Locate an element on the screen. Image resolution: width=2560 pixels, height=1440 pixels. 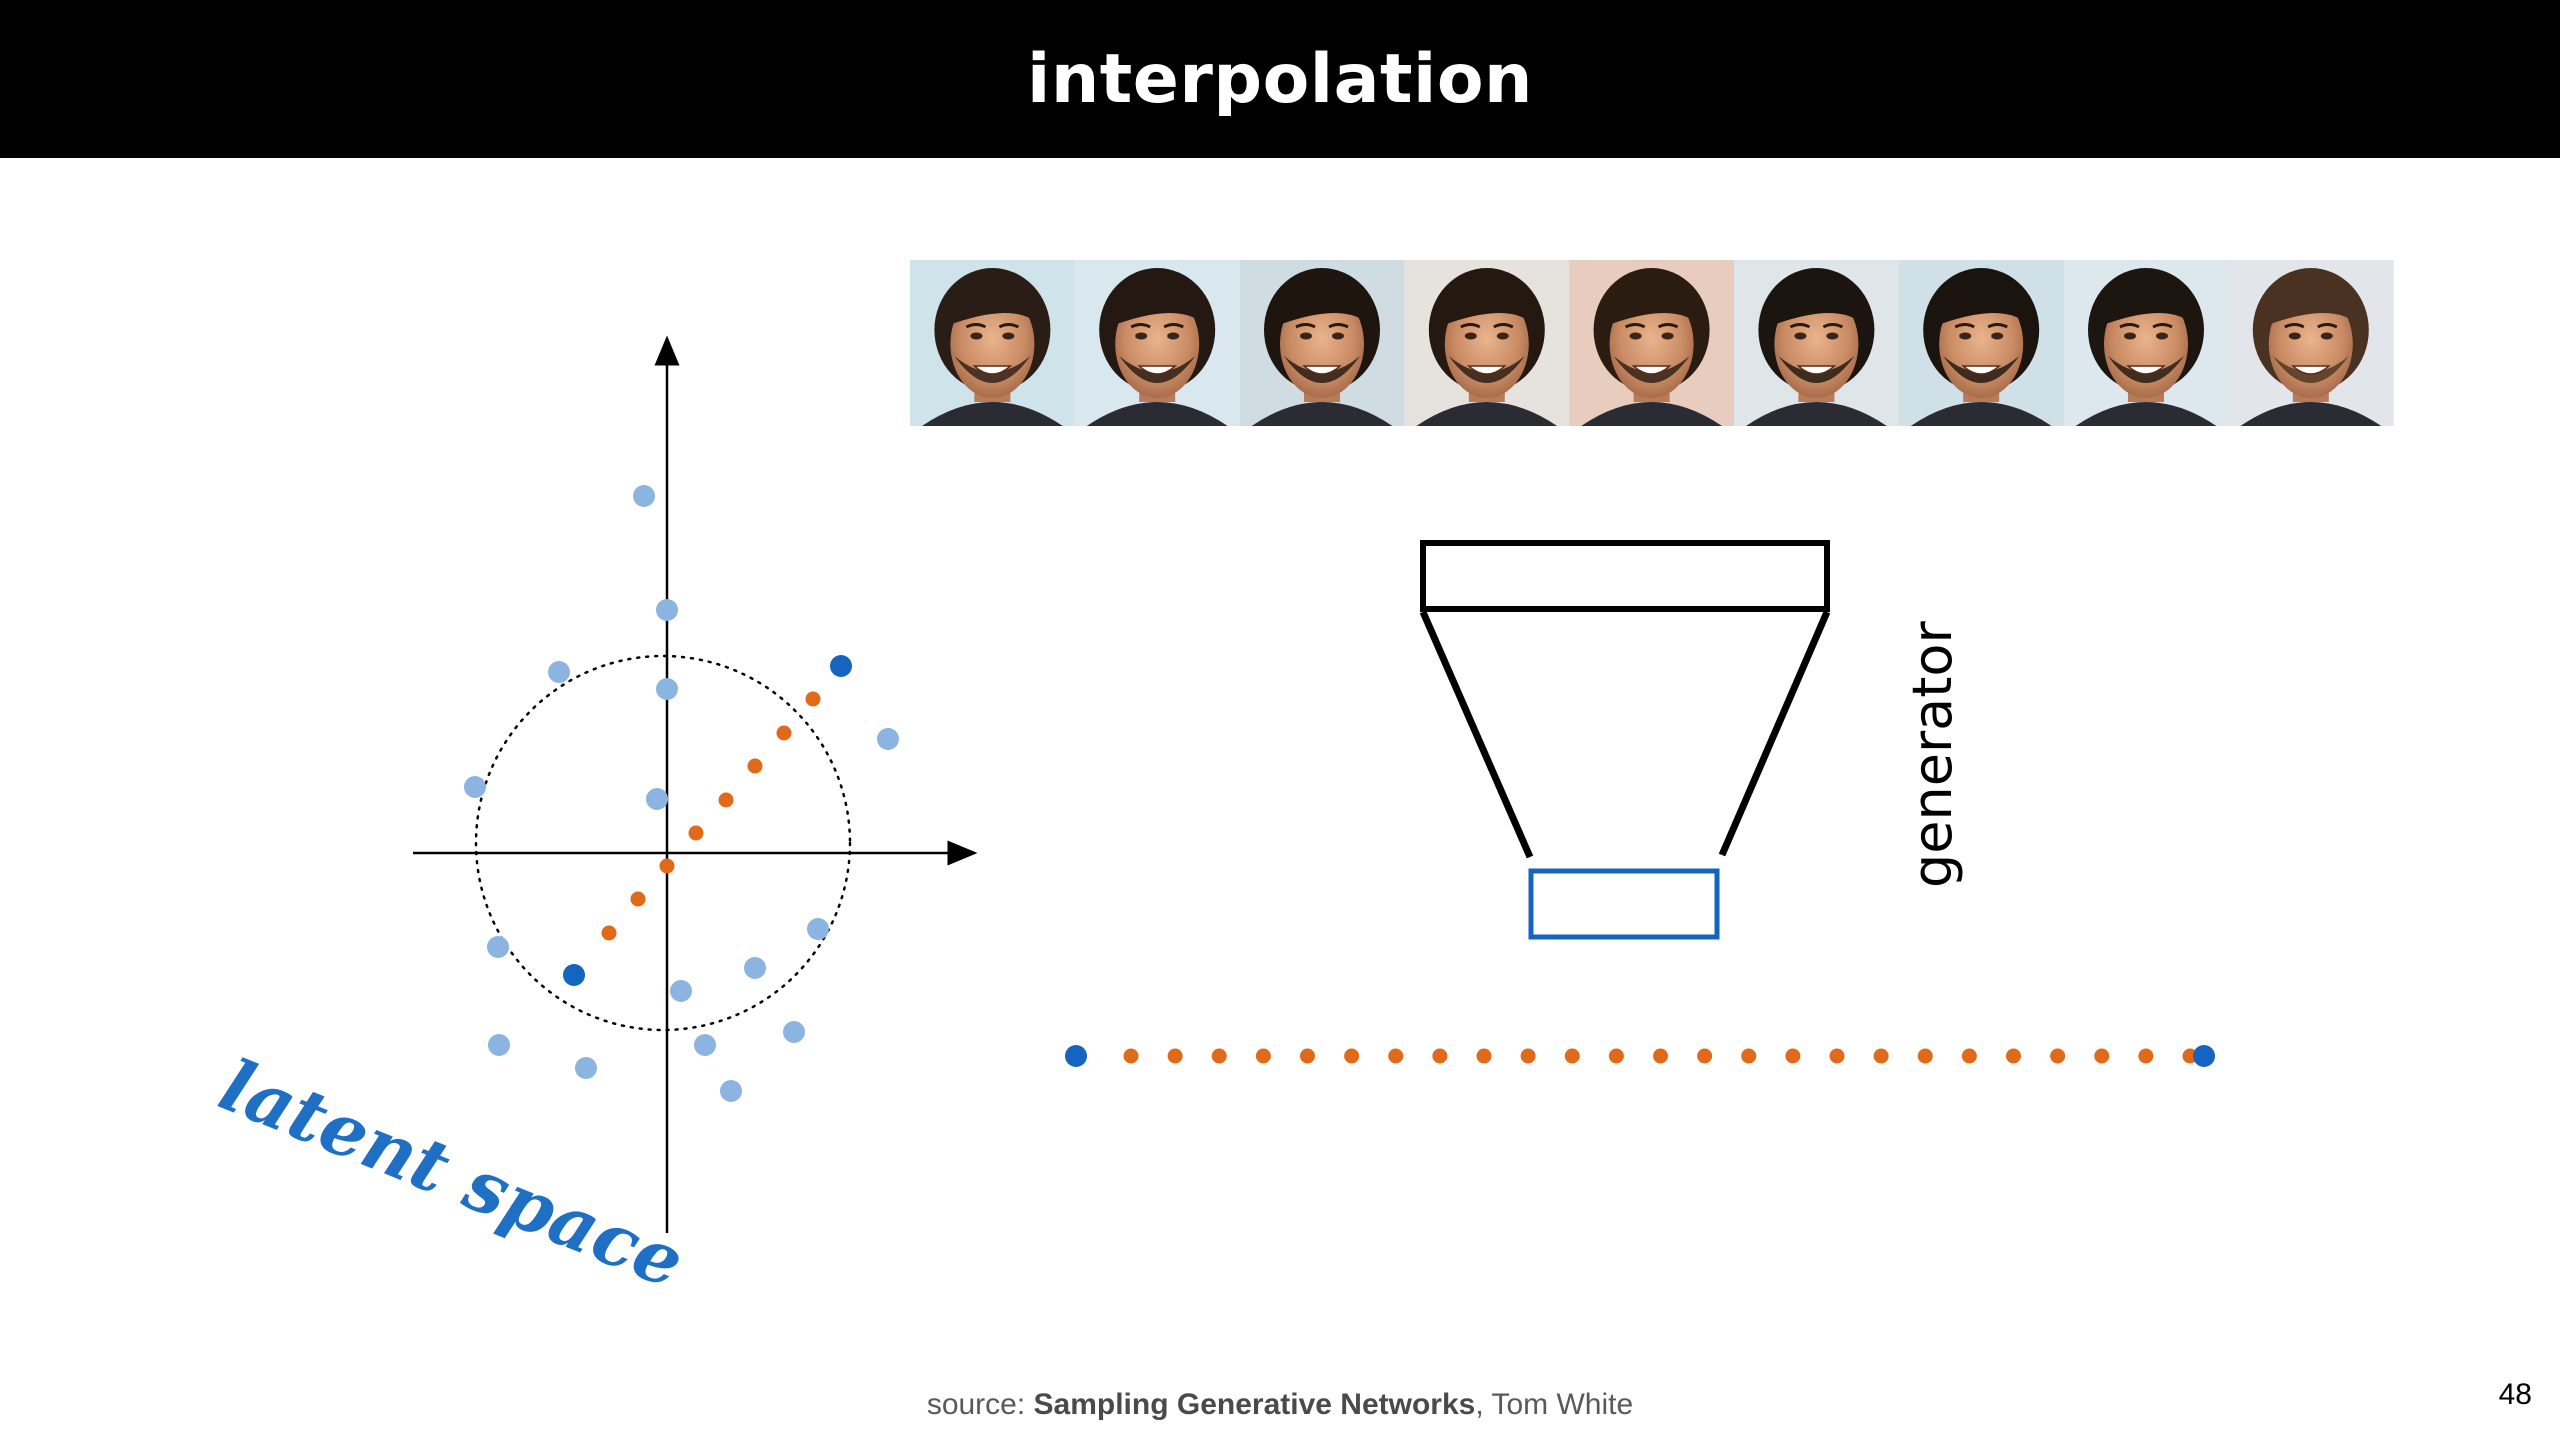
generator-right-edge is located at coordinates (1774, 733).